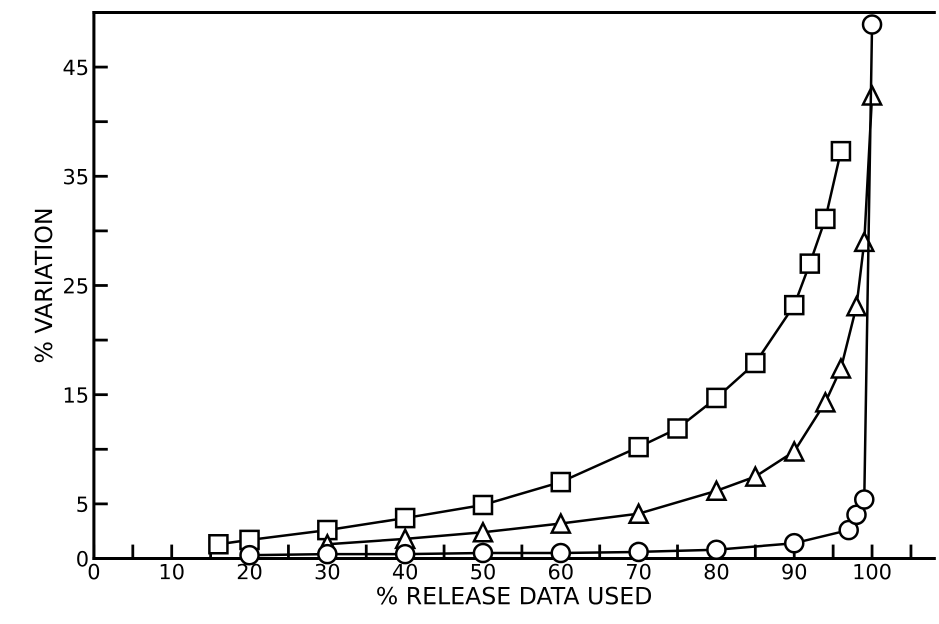 This screenshot has height=624, width=939. What do you see at coordinates (43, 286) in the screenshot?
I see `y-axis-title: % VARIATION` at bounding box center [43, 286].